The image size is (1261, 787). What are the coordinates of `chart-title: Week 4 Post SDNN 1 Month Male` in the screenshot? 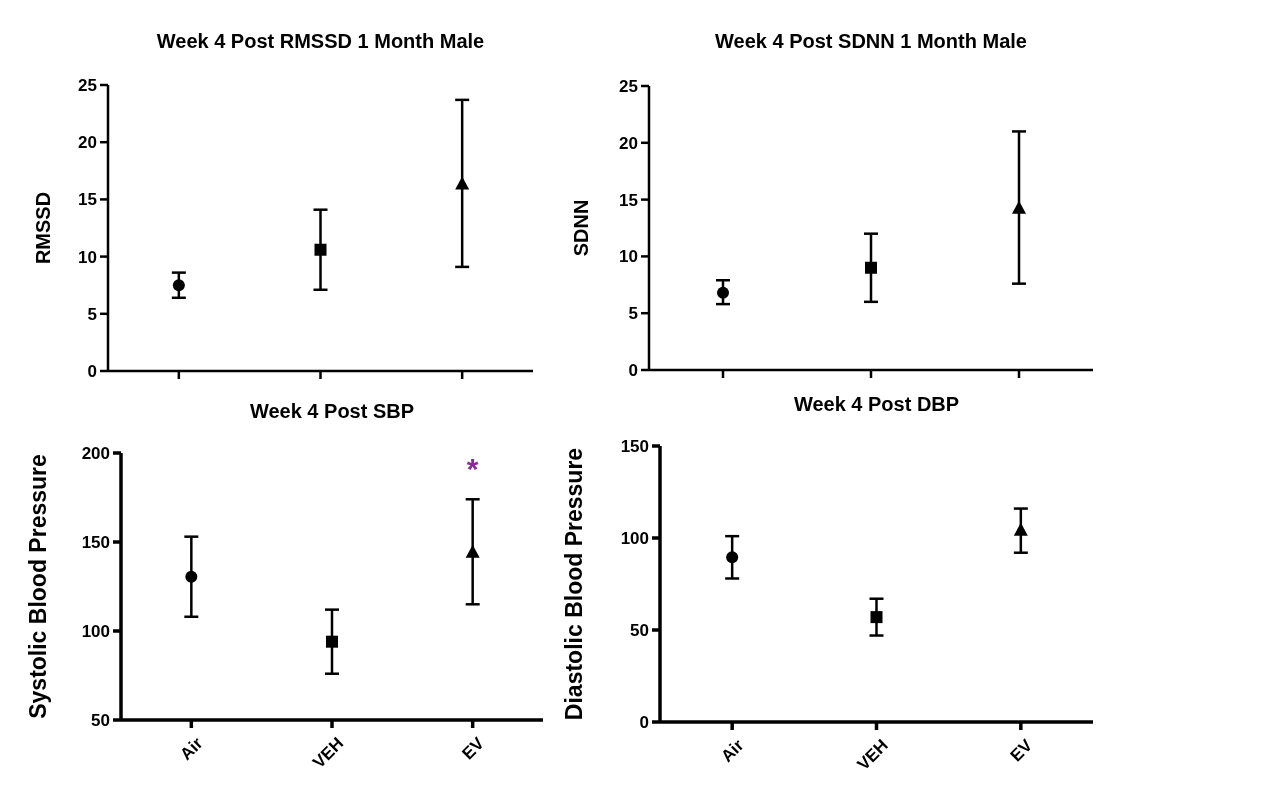 It's located at (871, 41).